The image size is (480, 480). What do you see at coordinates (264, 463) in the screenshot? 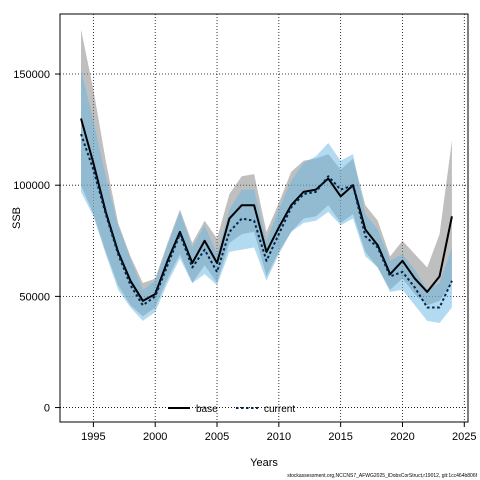
I see `x-axis-title: Years` at bounding box center [264, 463].